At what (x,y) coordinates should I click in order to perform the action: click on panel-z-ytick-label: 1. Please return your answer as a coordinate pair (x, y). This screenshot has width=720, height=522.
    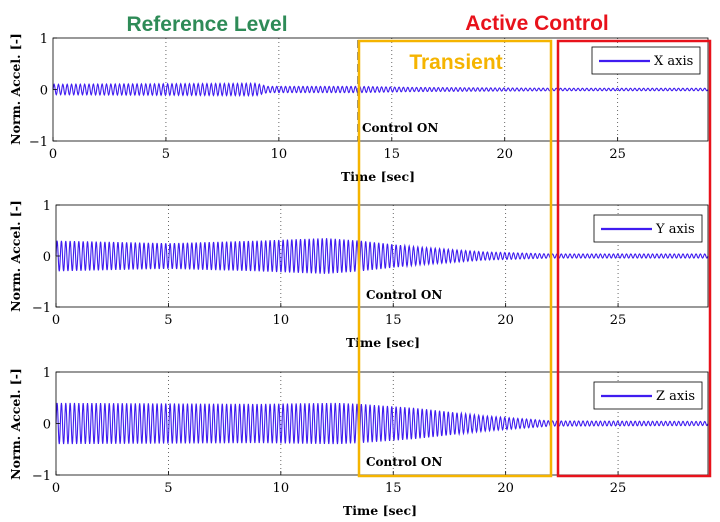
    Looking at the image, I should click on (47, 373).